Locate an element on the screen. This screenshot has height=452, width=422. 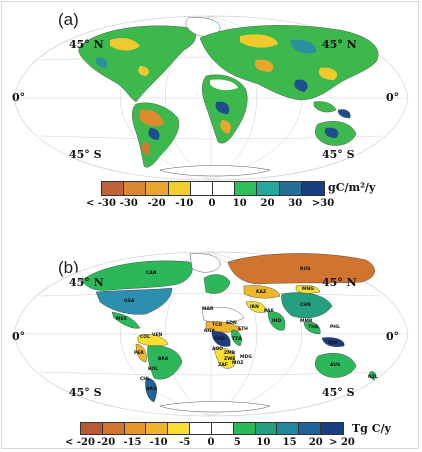
country-new-zealand is located at coordinates (372, 376).